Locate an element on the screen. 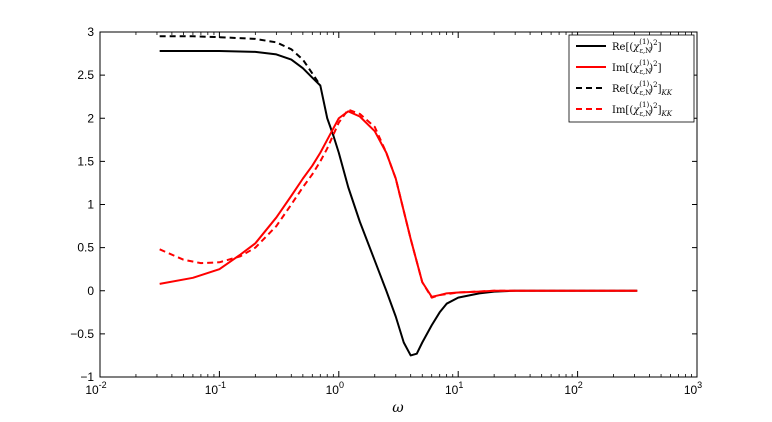 The height and width of the screenshot is (422, 772). y-tick-label: 0.5 is located at coordinates (85, 248).